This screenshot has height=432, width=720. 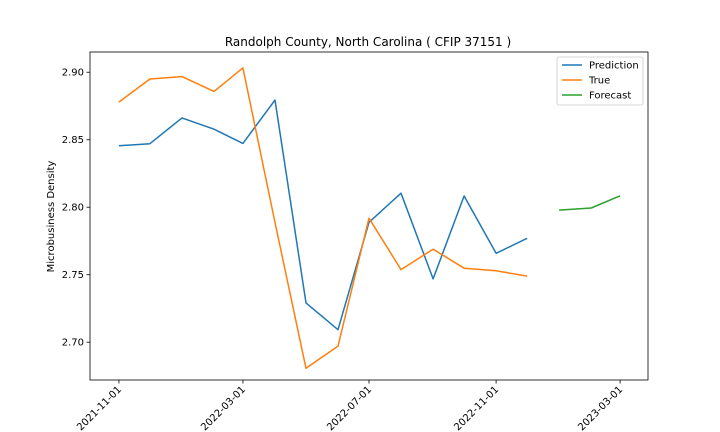 I want to click on legend: Prediction True Forecast, so click(x=600, y=81).